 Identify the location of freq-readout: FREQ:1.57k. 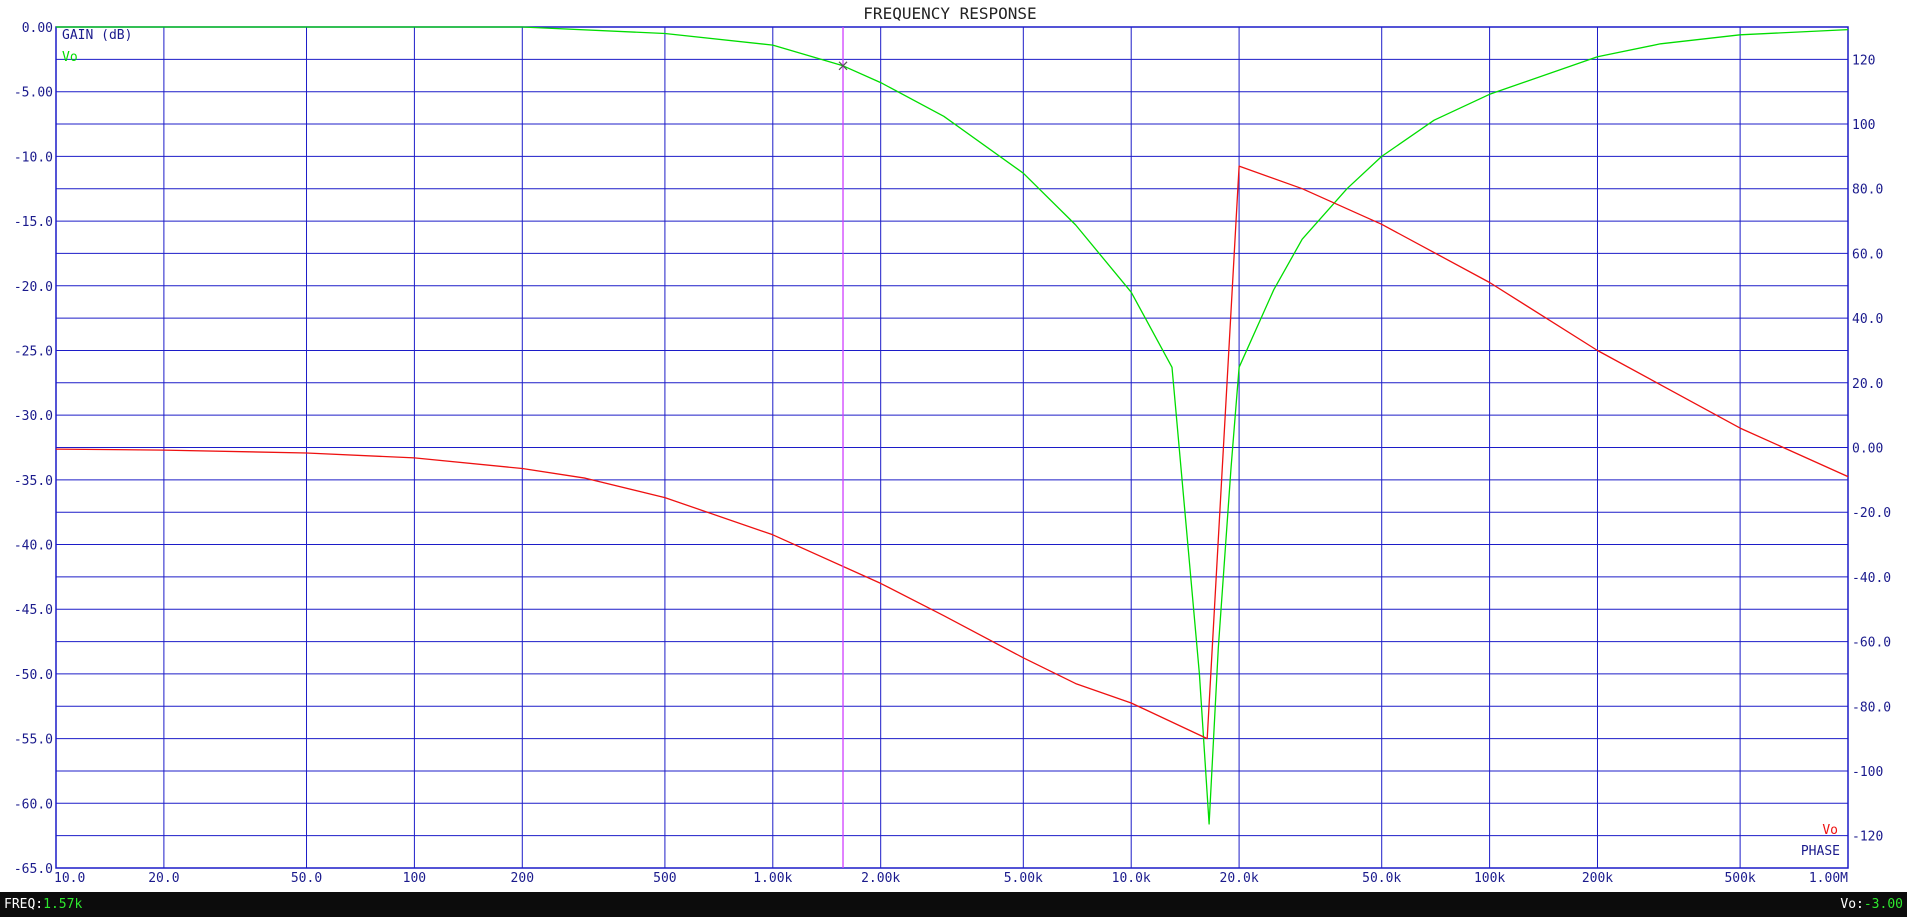
(43, 904).